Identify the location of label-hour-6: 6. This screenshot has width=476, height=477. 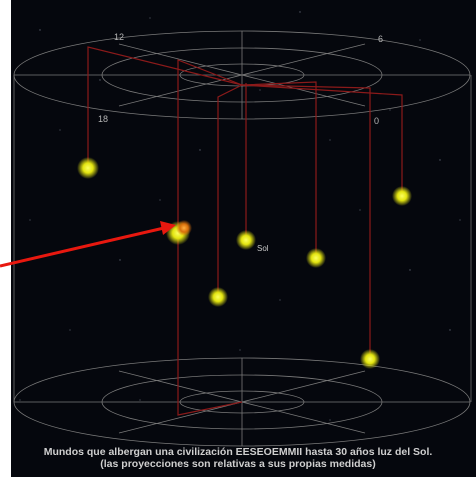
(380, 39).